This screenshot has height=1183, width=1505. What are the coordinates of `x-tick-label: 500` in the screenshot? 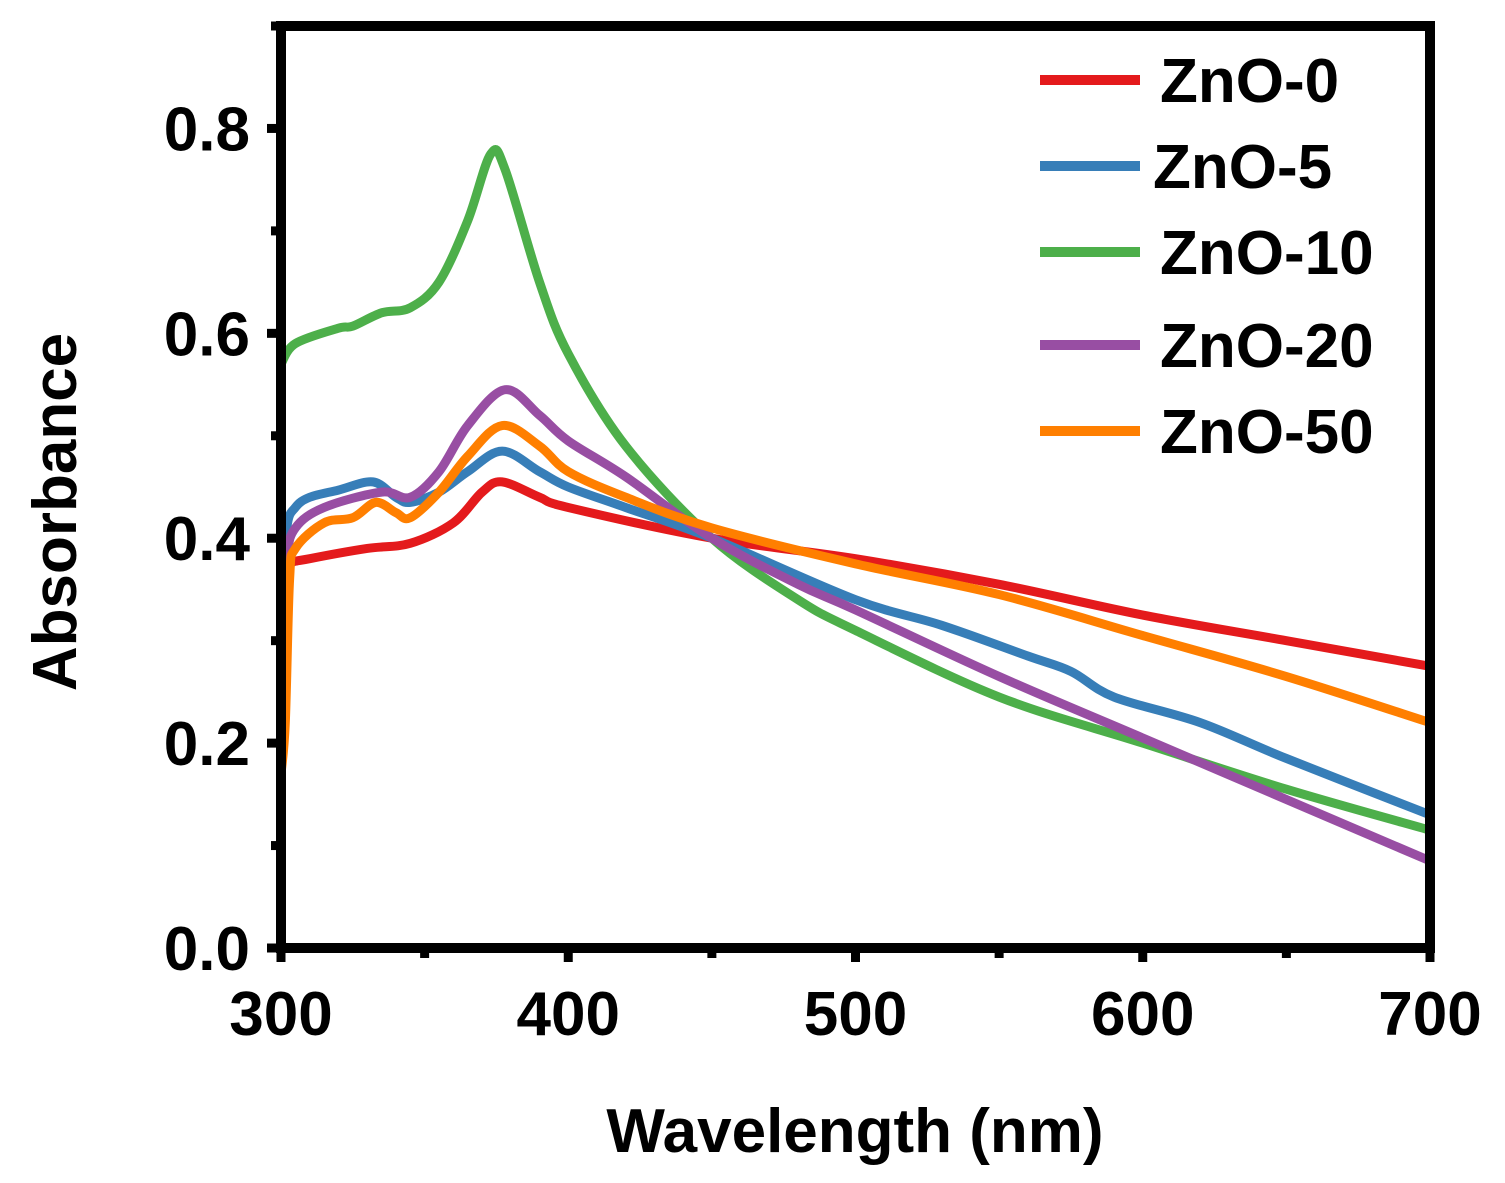 It's located at (855, 1014).